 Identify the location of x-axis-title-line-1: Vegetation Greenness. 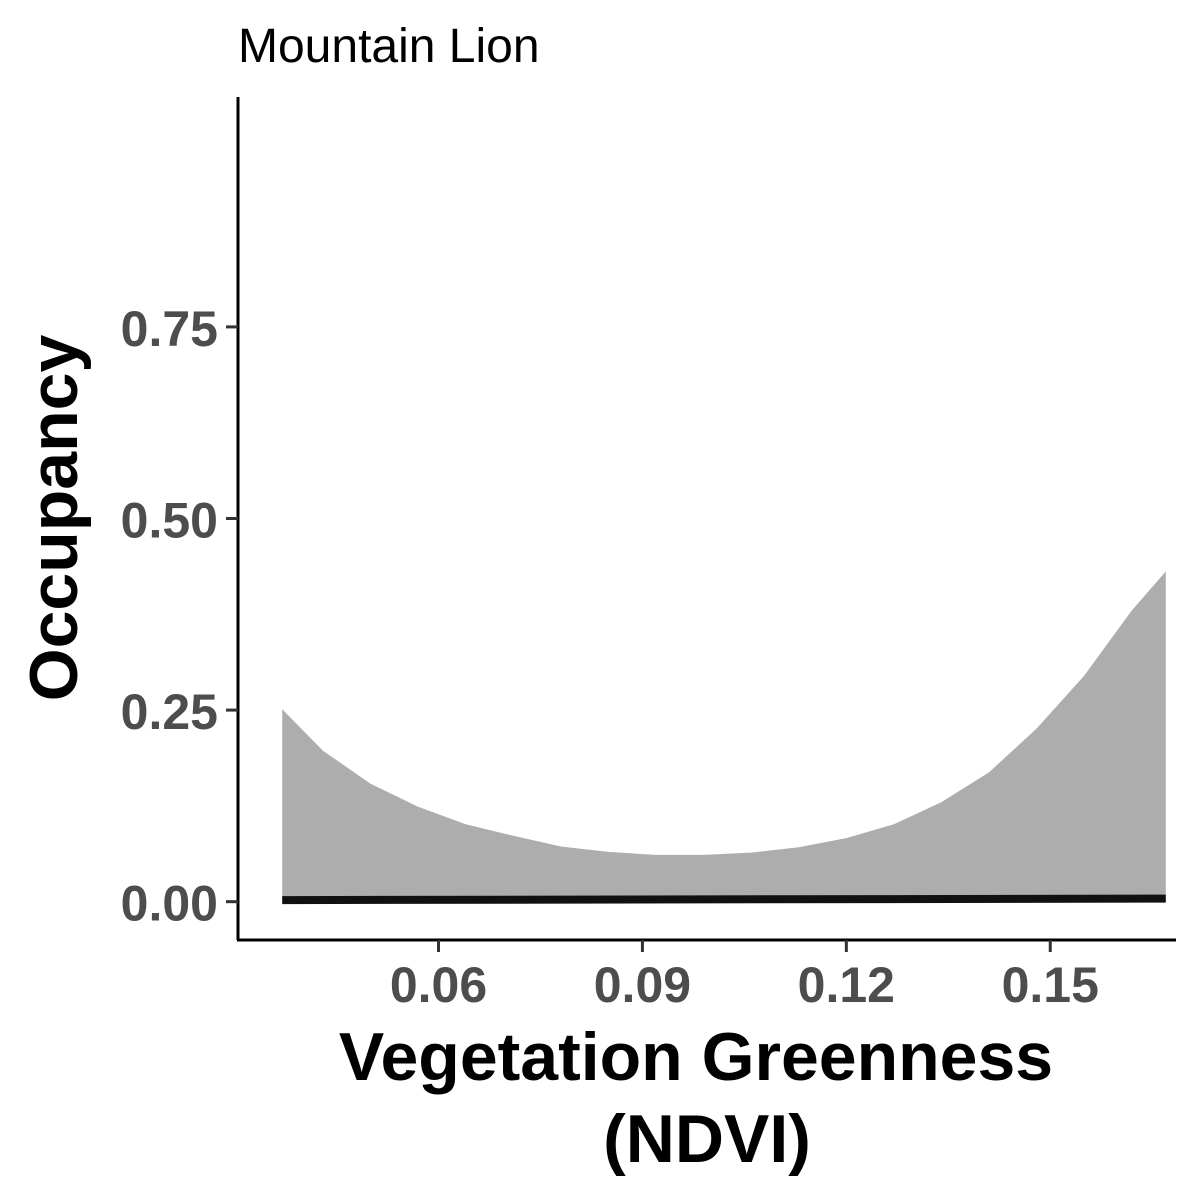
(696, 1057).